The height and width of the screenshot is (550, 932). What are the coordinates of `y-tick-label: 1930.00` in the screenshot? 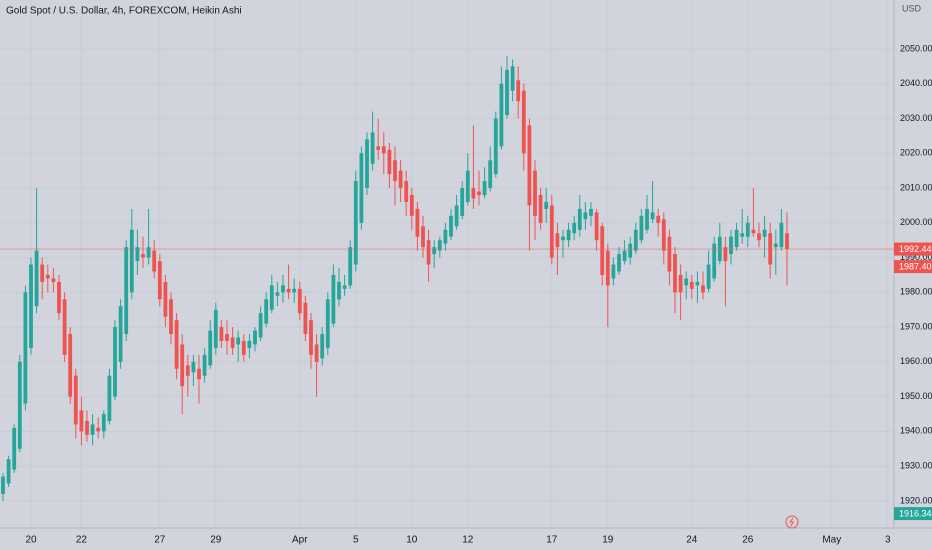 It's located at (916, 465).